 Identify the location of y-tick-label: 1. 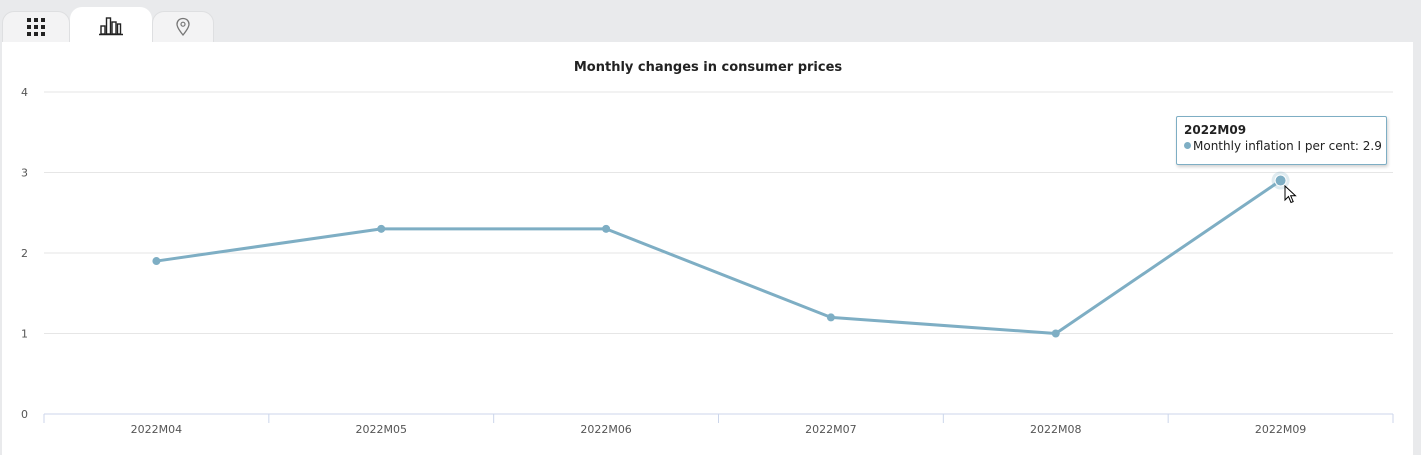
(24, 334).